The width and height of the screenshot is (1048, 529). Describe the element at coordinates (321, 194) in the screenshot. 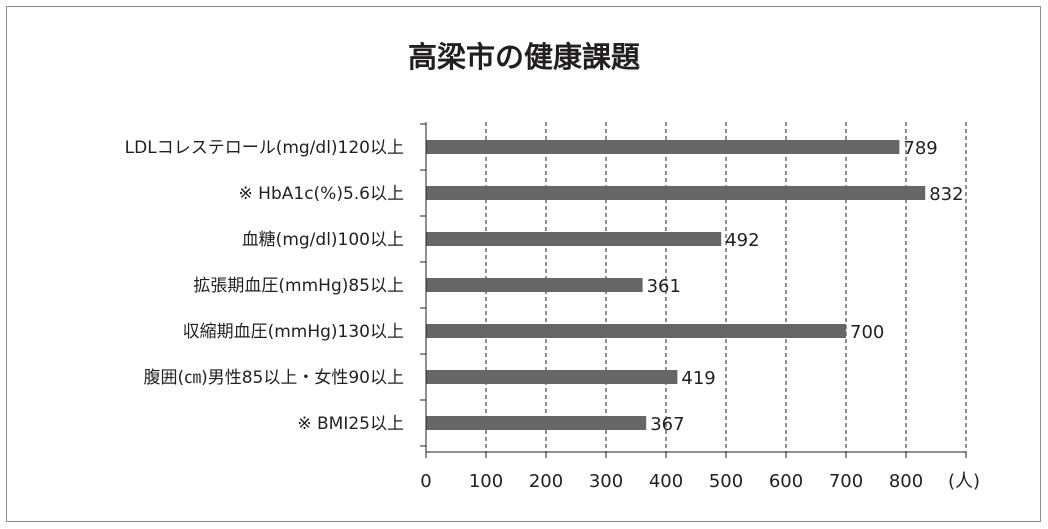

I see `category-label: ※ HbA1c(%)5.6以上` at that location.